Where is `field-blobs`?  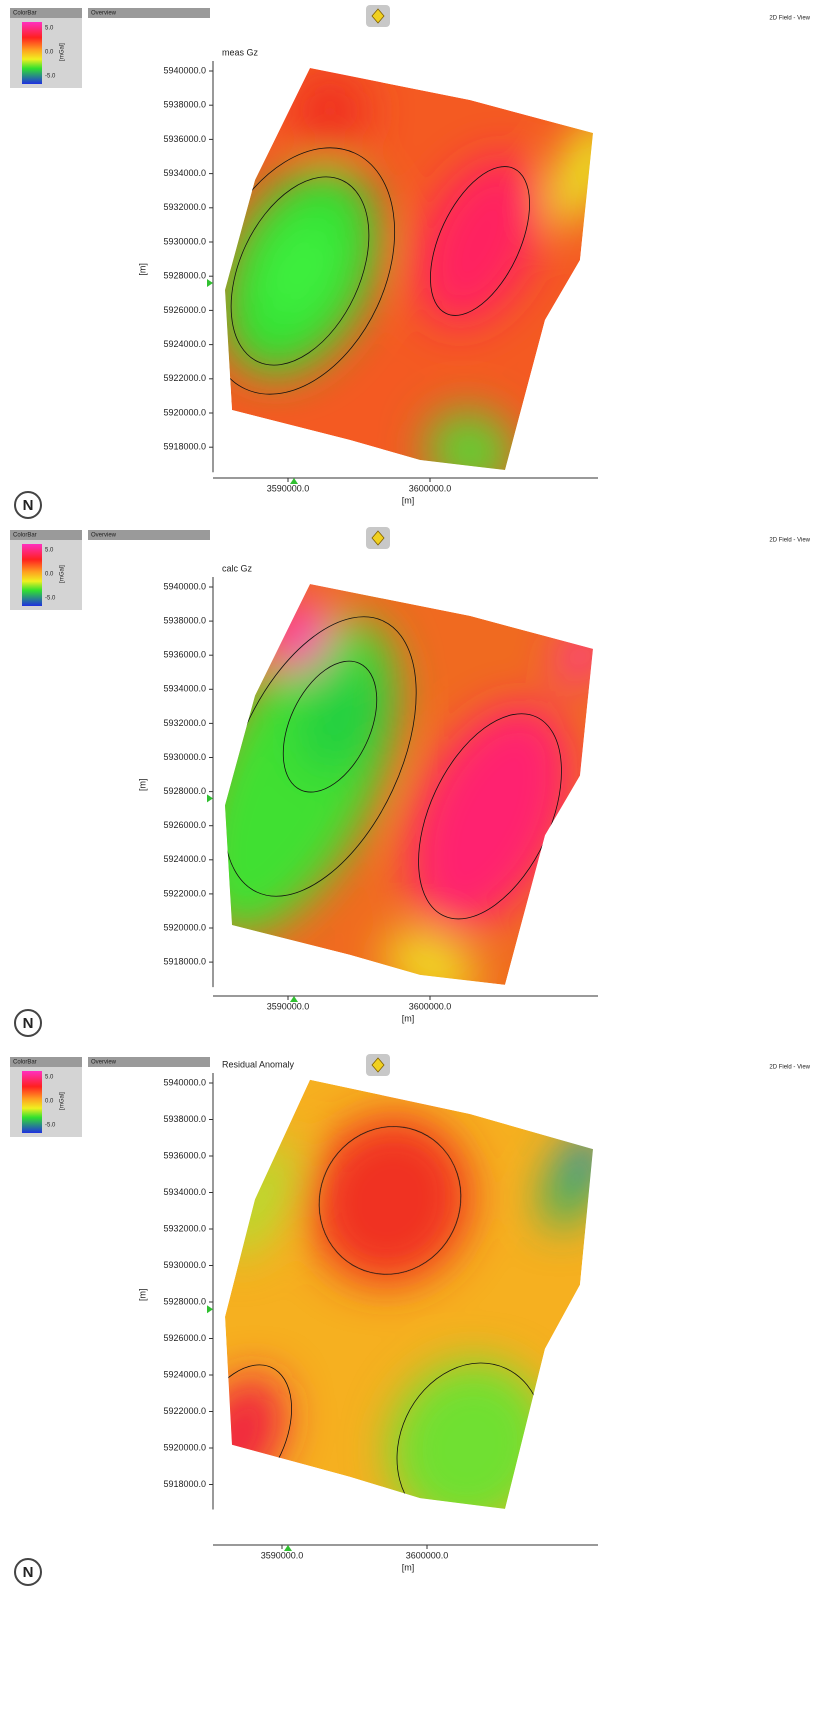
field-blobs is located at coordinates (409, 791).